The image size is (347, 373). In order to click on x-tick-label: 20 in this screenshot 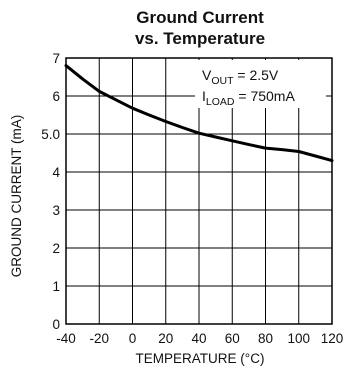, I will do `click(165, 338)`.